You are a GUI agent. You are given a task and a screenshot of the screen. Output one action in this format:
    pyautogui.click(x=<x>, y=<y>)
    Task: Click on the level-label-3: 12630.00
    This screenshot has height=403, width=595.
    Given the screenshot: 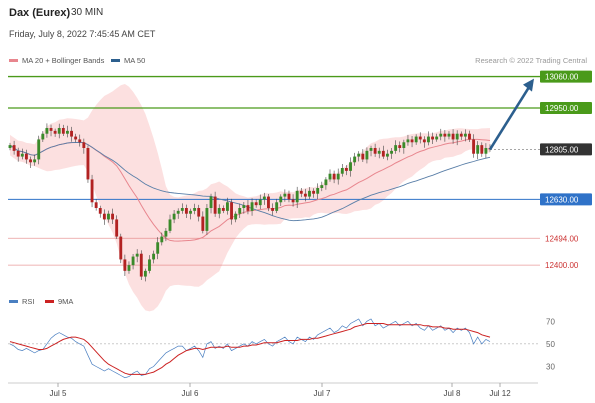 What is the action you would take?
    pyautogui.click(x=562, y=199)
    